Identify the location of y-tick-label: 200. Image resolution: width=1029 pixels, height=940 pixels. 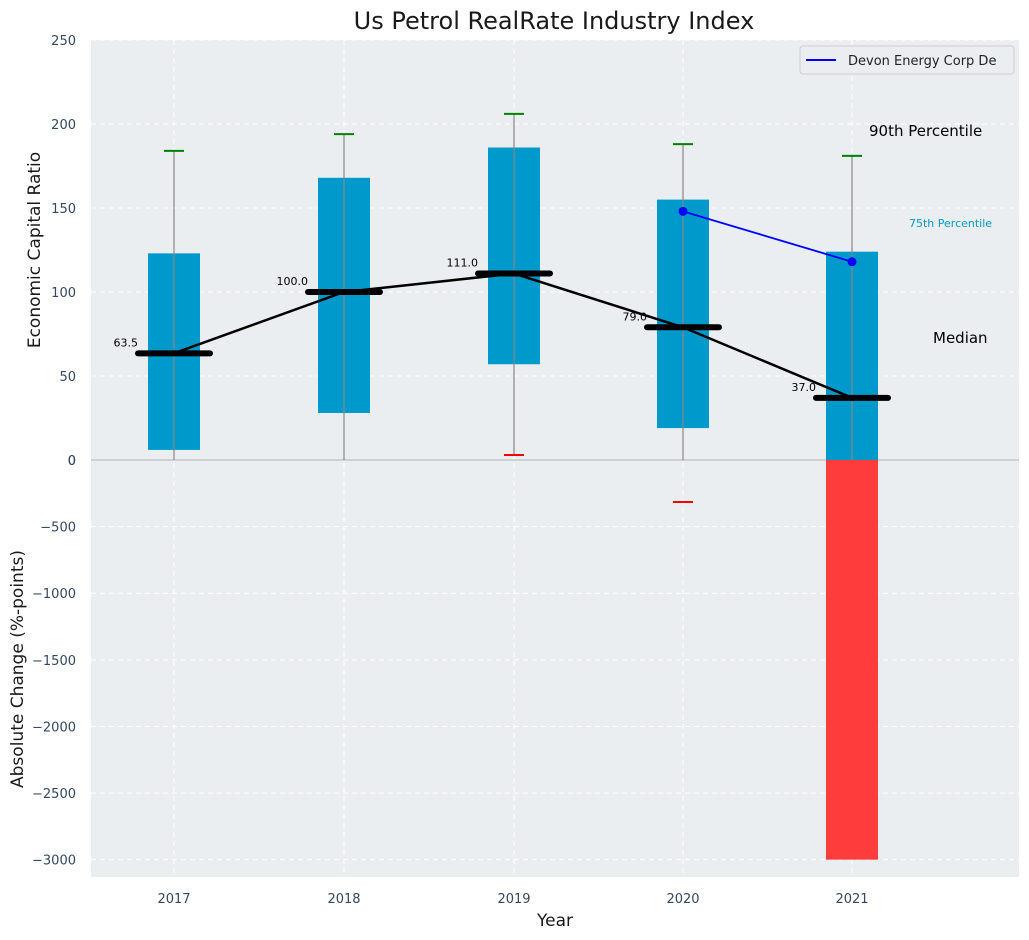
(63, 125).